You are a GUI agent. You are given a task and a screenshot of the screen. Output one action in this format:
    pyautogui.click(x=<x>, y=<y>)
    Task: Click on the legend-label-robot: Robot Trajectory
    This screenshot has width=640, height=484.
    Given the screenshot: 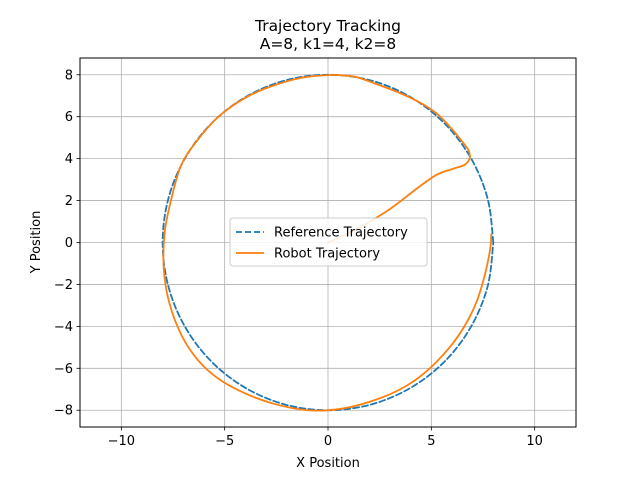 What is the action you would take?
    pyautogui.click(x=327, y=254)
    